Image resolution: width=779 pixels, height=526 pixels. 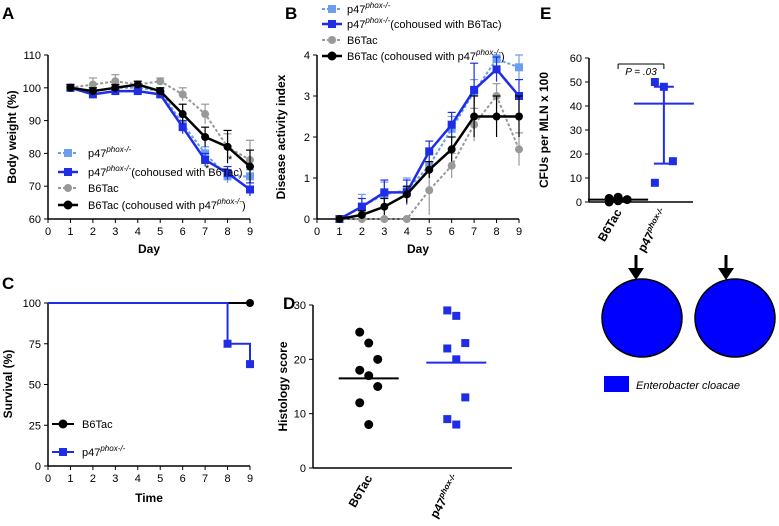 I want to click on arrow-b6-head, so click(x=636, y=274).